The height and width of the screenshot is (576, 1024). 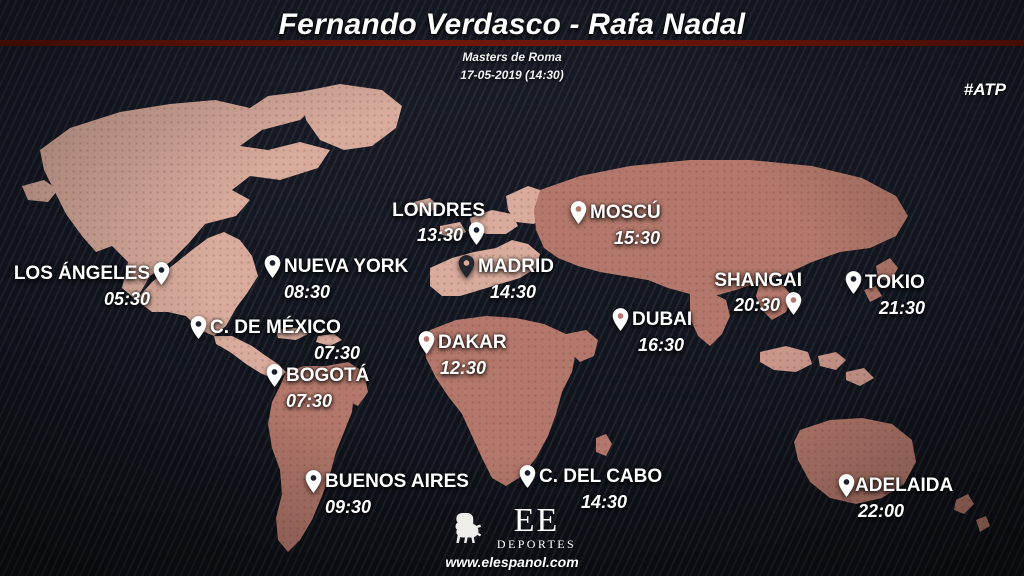 I want to click on city-name: LOS ÁNGELES, so click(x=81, y=273).